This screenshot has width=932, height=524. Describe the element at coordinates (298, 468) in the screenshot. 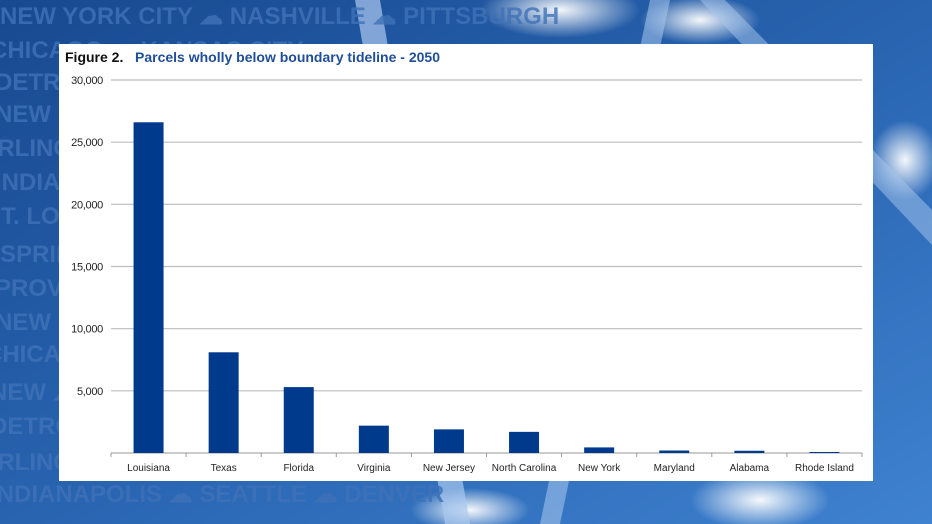

I see `category-label: Florida` at that location.